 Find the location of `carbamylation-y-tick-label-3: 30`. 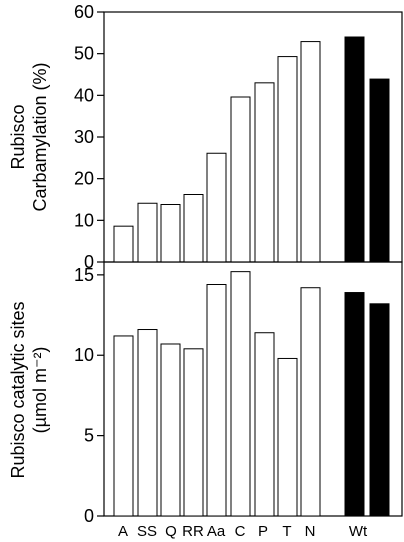

carbamylation-y-tick-label-3: 30 is located at coordinates (84, 137).